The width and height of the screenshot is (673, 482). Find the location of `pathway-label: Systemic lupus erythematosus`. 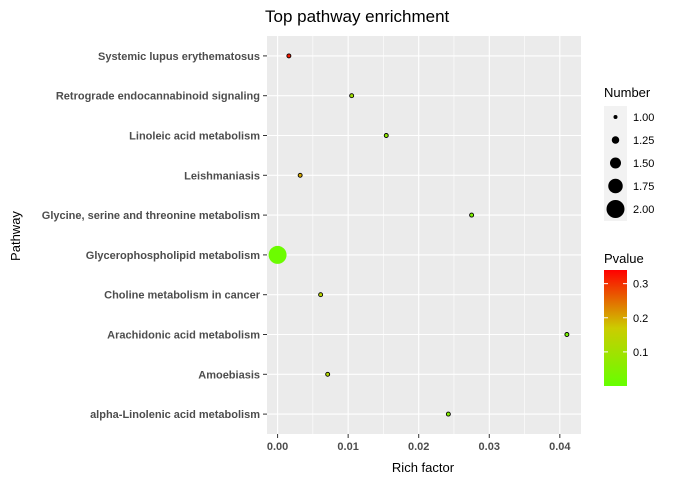

pathway-label: Systemic lupus erythematosus is located at coordinates (179, 57).